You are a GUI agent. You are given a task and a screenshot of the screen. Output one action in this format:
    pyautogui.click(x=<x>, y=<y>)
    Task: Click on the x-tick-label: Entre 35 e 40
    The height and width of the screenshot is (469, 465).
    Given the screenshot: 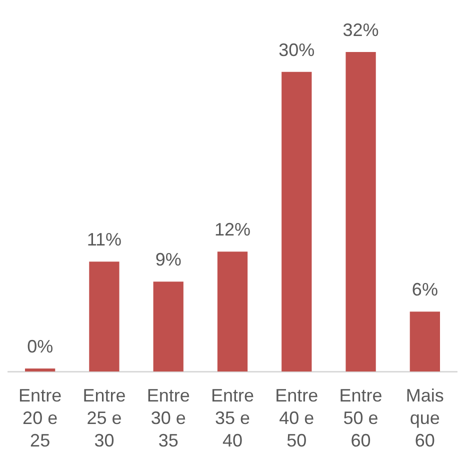 What is the action you would take?
    pyautogui.click(x=232, y=418)
    